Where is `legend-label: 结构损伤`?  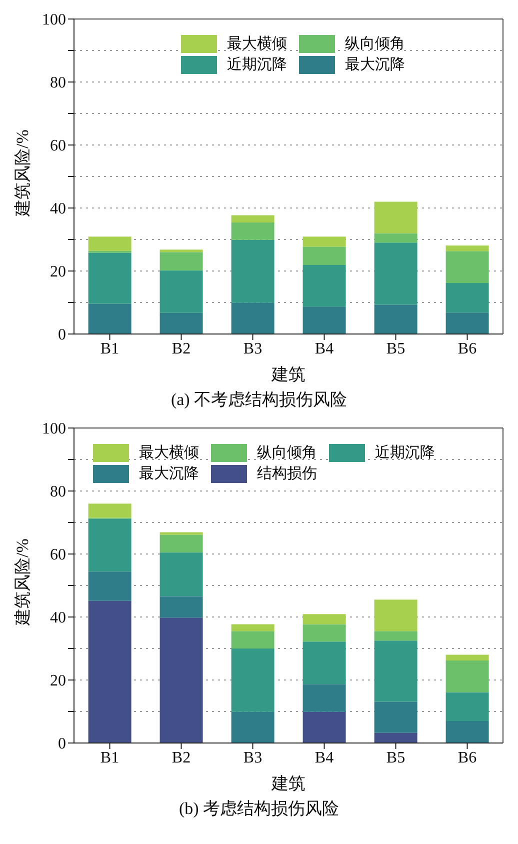 legend-label: 结构损伤 is located at coordinates (287, 473).